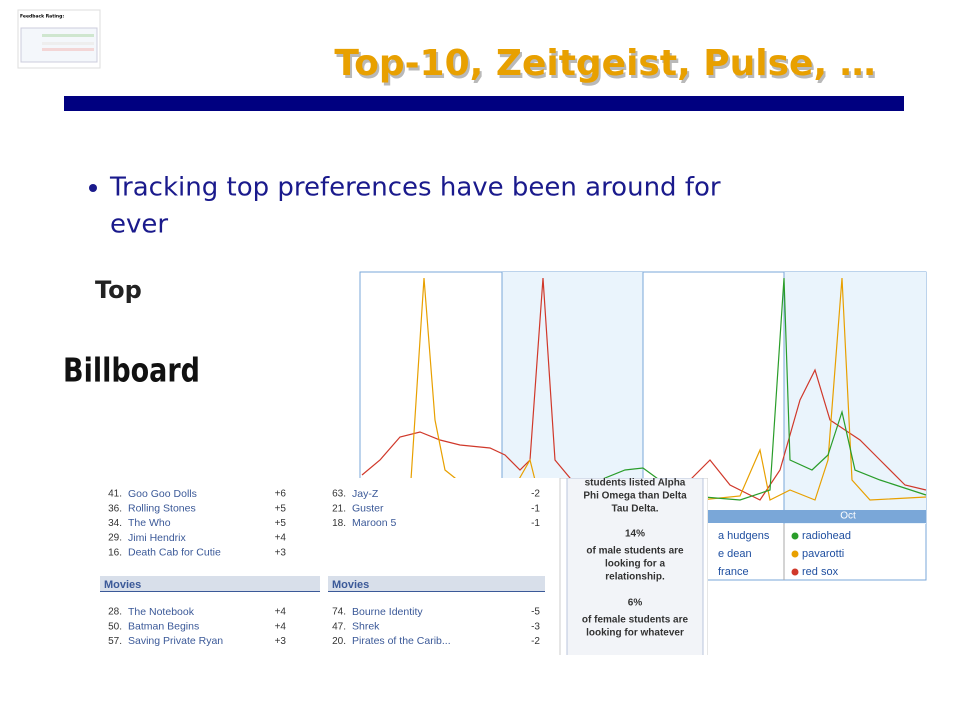 The image size is (960, 724). Describe the element at coordinates (339, 612) in the screenshot. I see `rank: 74.` at that location.